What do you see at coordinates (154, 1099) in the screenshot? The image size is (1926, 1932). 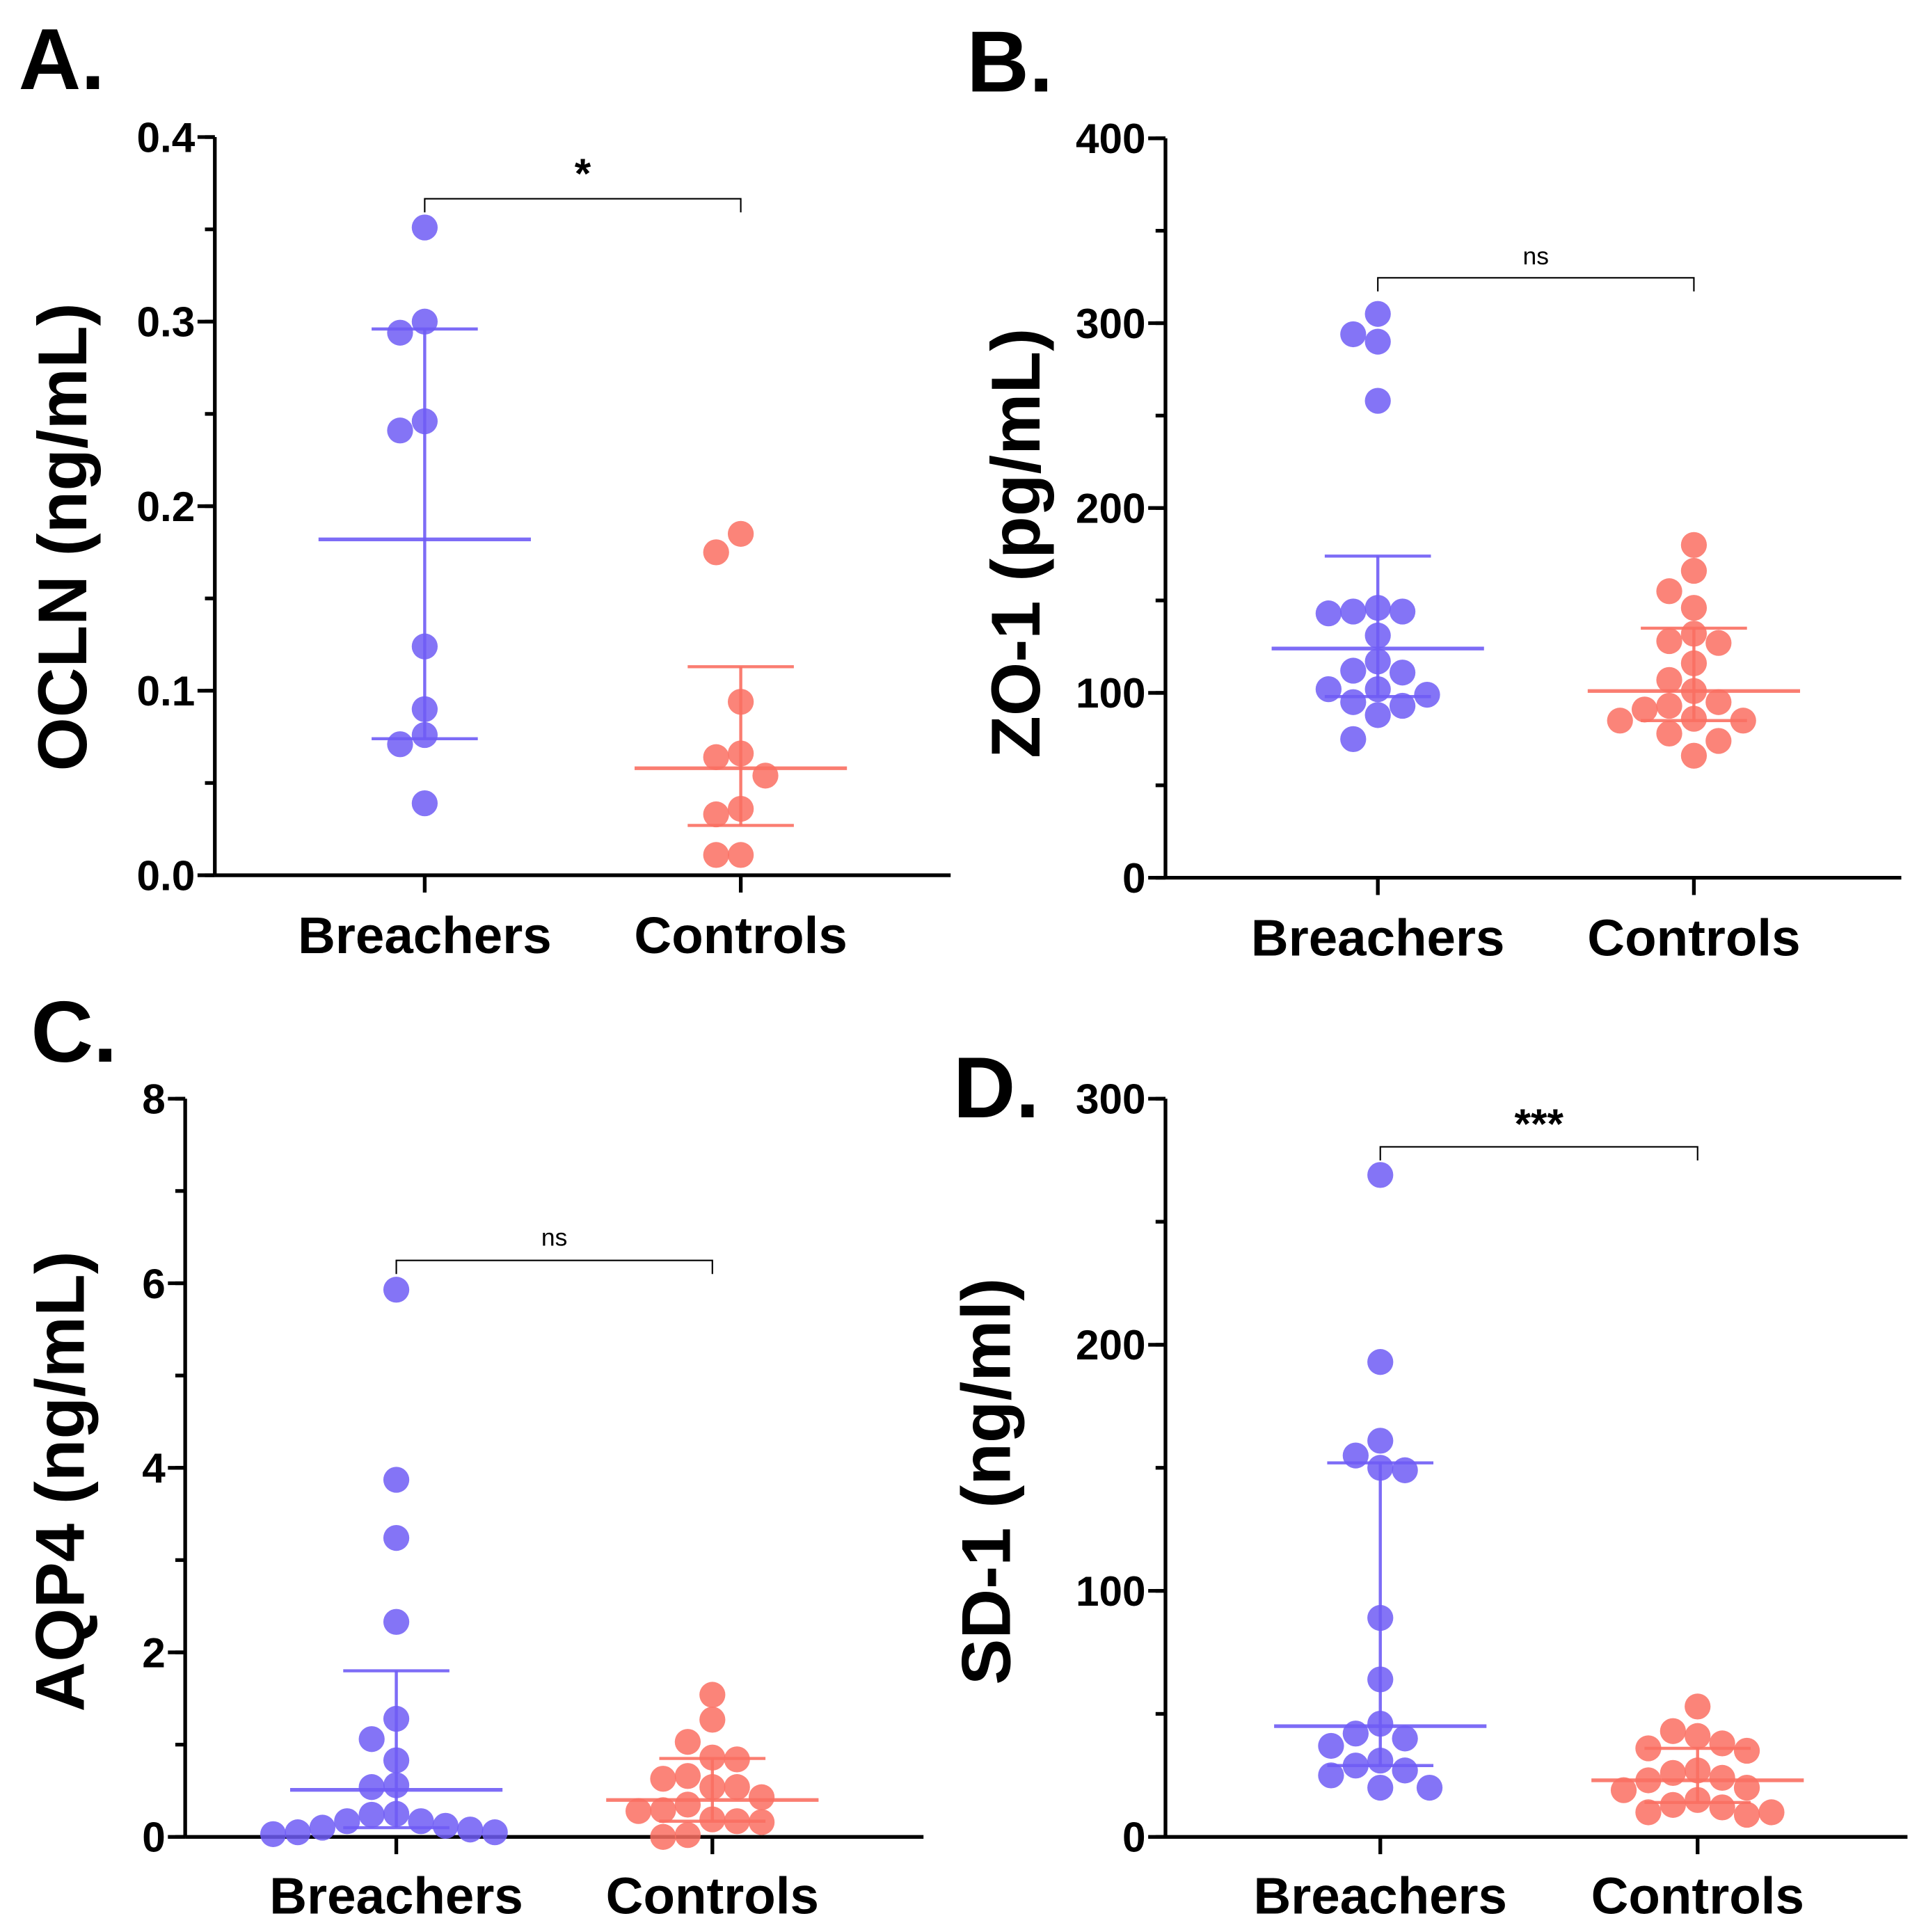 I see `y-tick-label: 8` at bounding box center [154, 1099].